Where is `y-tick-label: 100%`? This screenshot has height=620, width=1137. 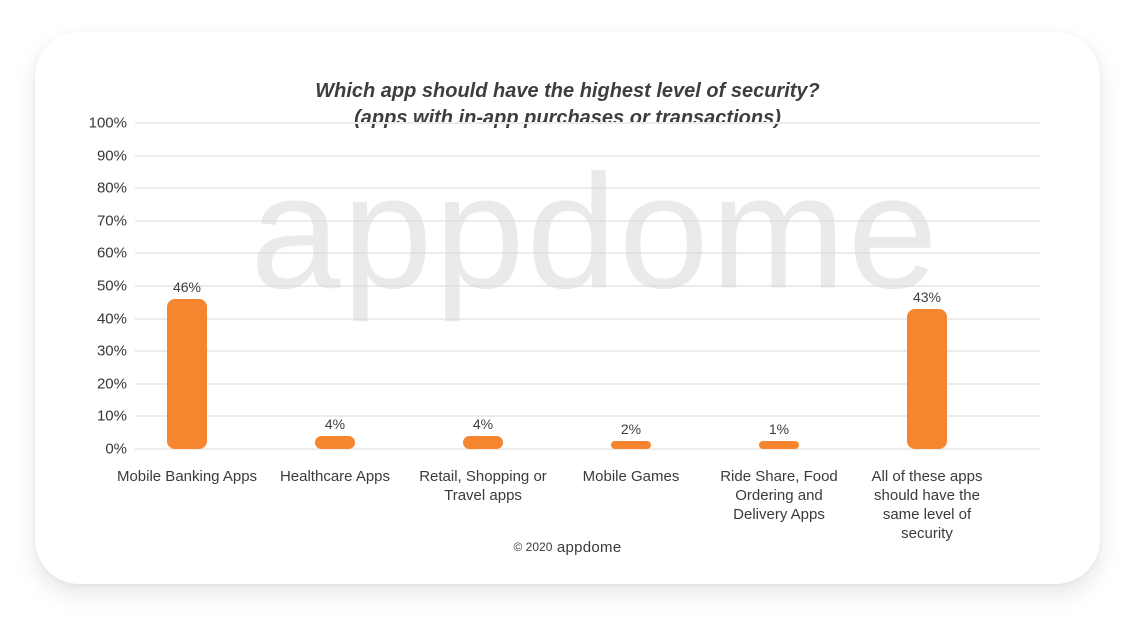
y-tick-label: 100% is located at coordinates (107, 123).